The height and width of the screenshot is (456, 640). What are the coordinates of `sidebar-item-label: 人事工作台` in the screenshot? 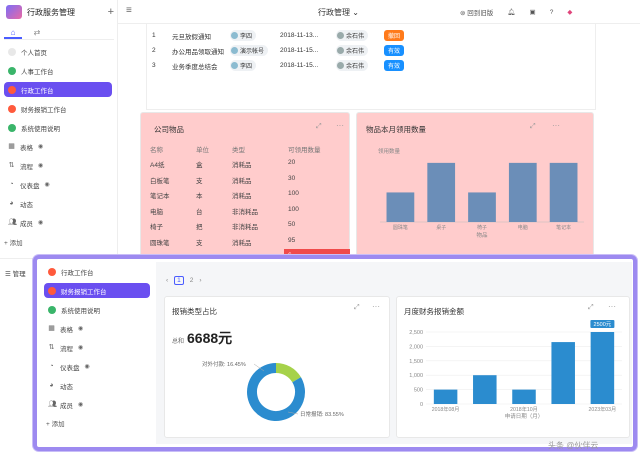 It's located at (37, 72).